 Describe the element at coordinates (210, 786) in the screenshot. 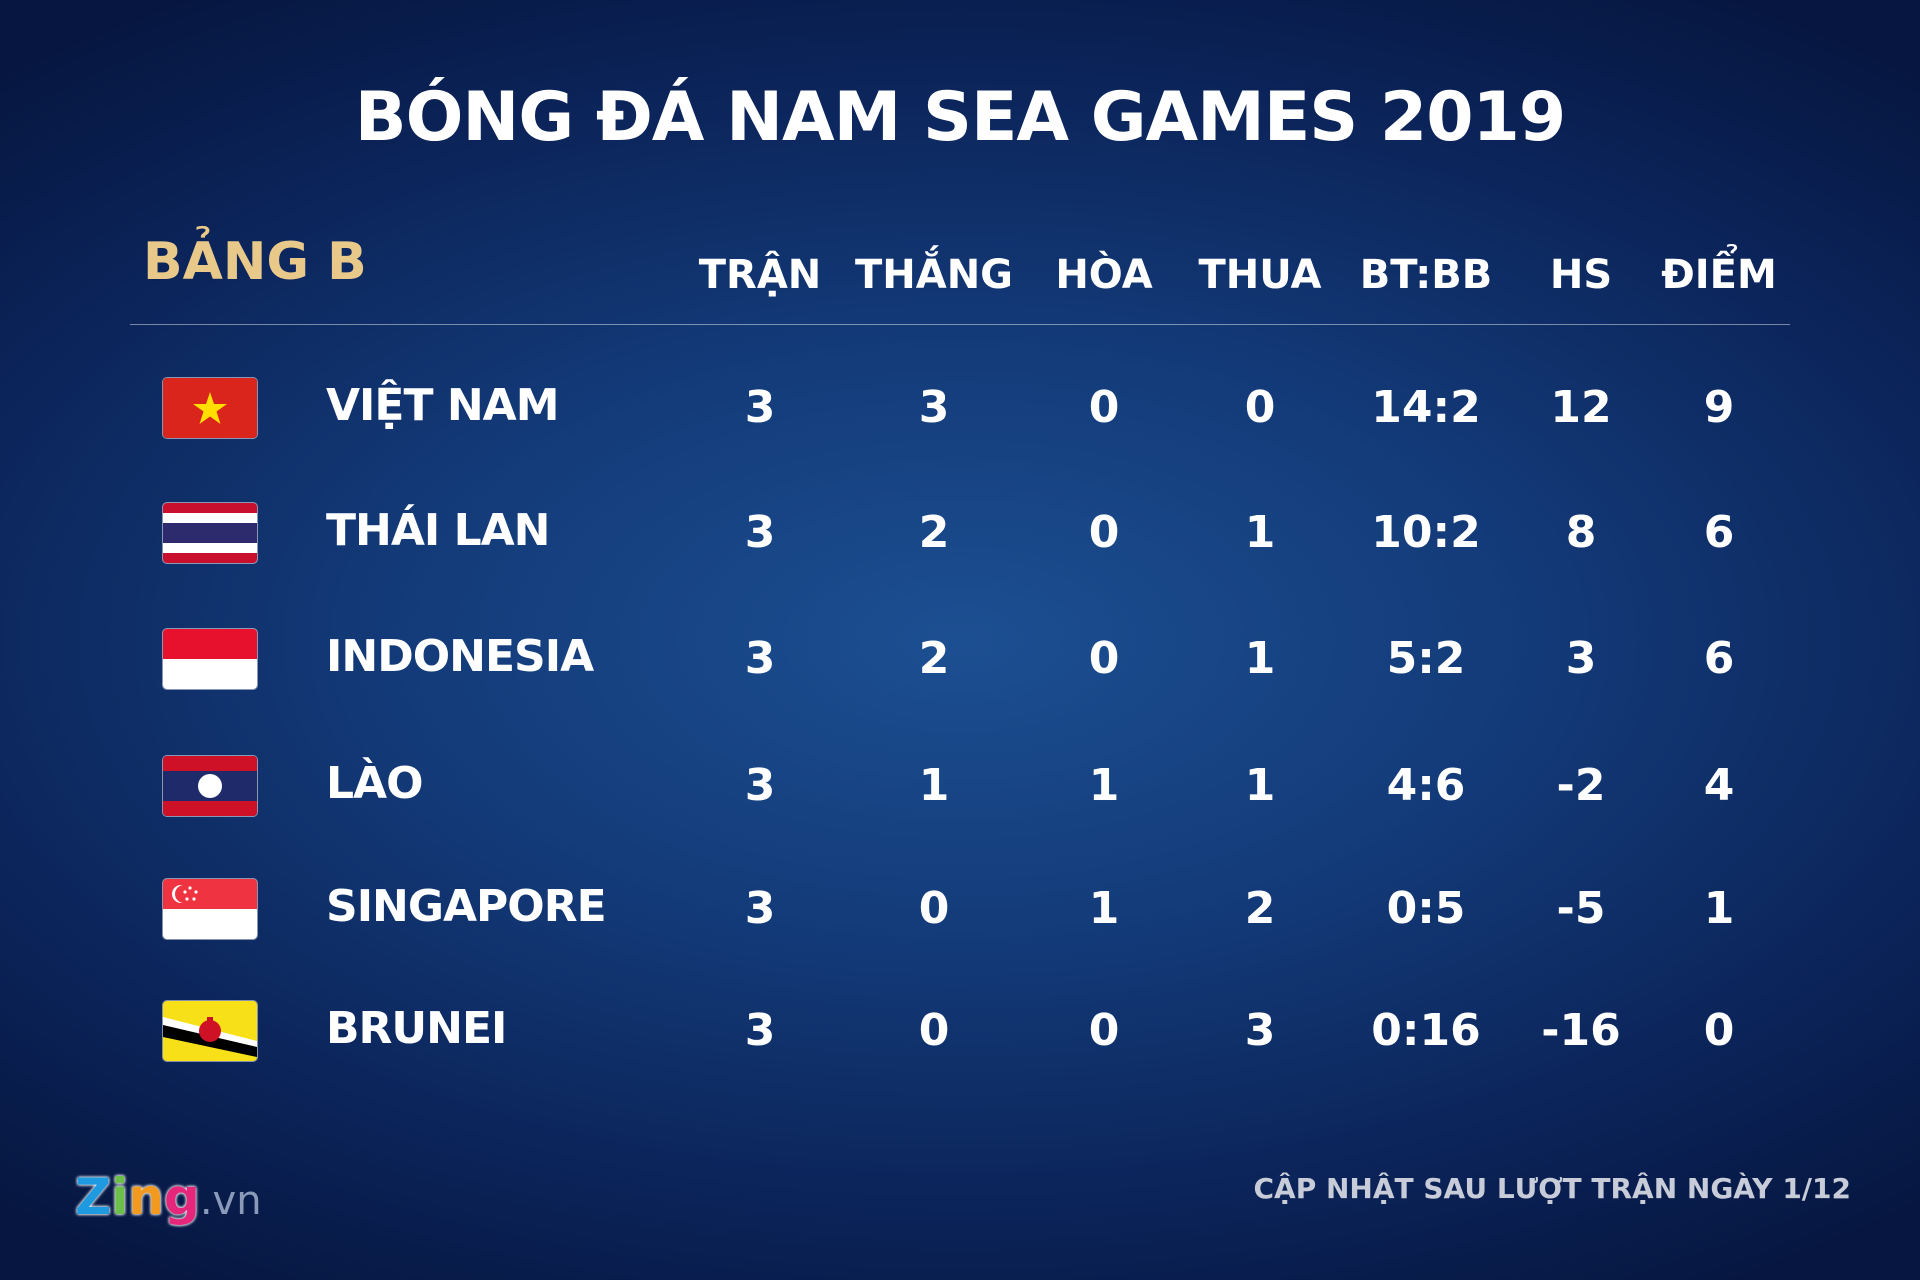

I see `laos-flag-icon` at that location.